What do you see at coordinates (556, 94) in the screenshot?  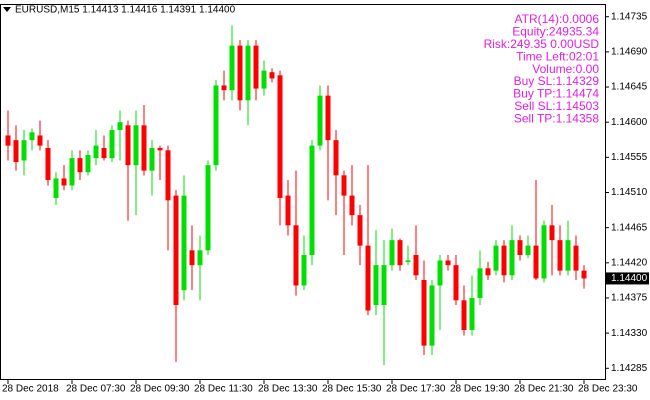 I see `info-line: Buy TP:1.14474` at bounding box center [556, 94].